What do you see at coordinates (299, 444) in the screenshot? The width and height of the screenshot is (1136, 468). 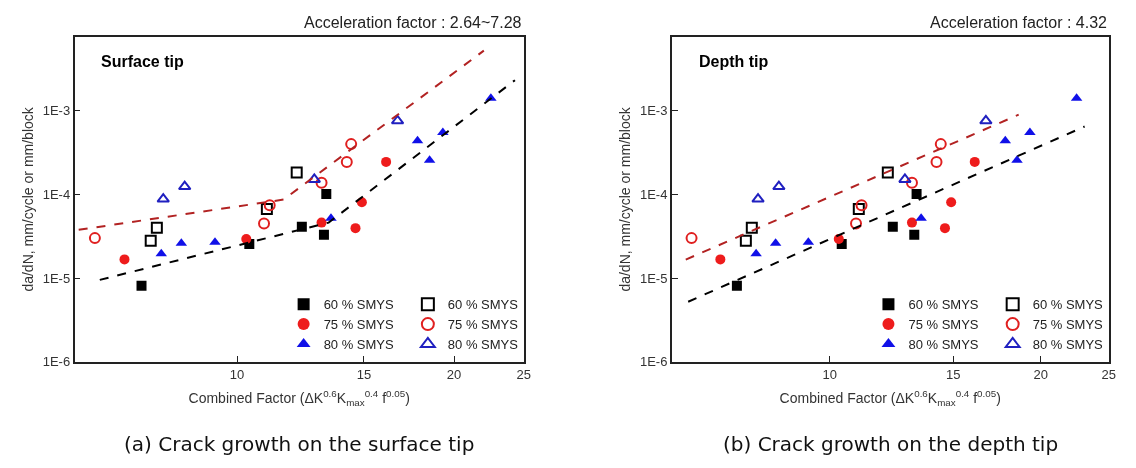 I see `text: (a) Crack growth on the surface tip` at bounding box center [299, 444].